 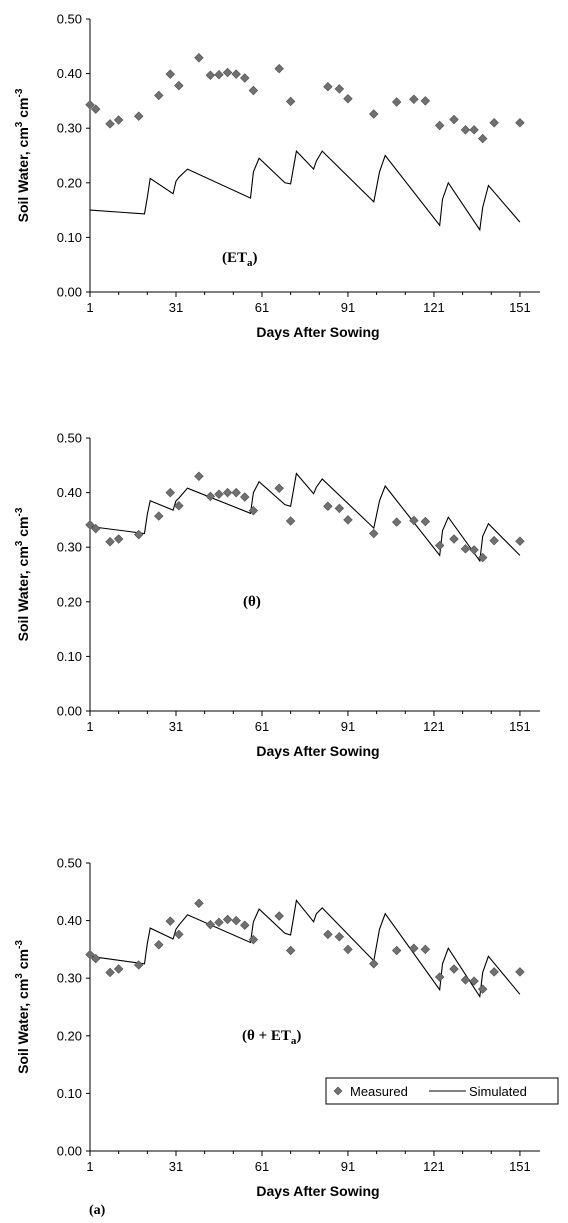 What do you see at coordinates (19, 944) in the screenshot?
I see `y-axis-label-sup: -3` at bounding box center [19, 944].